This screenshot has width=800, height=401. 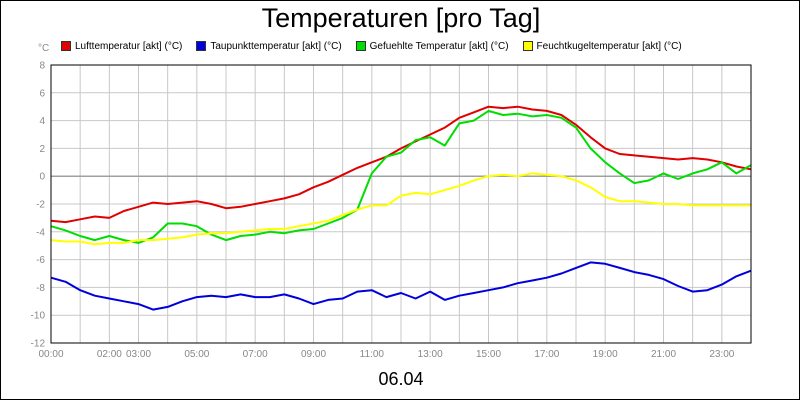 What do you see at coordinates (40, 260) in the screenshot?
I see `y-tick-label: -6` at bounding box center [40, 260].